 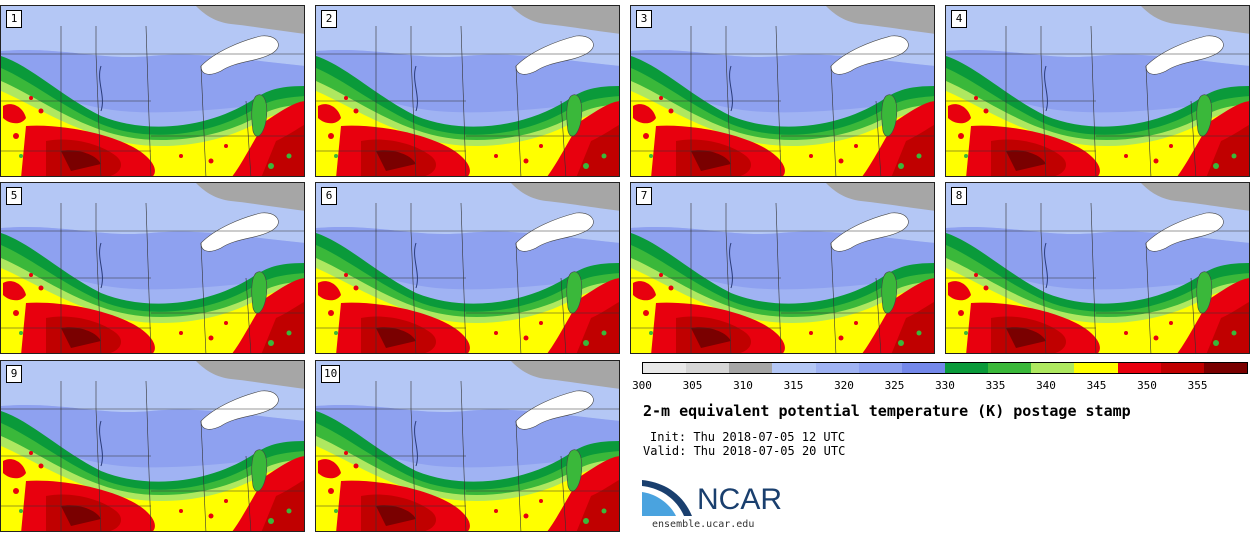 I want to click on stamp-panel-4: 4, so click(x=1097, y=91).